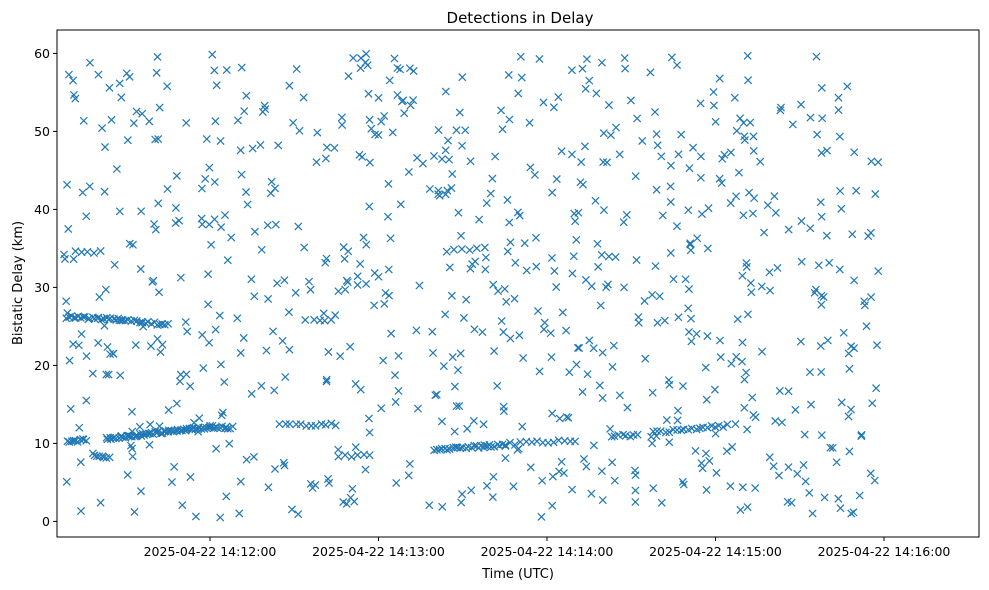  Describe the element at coordinates (45, 287) in the screenshot. I see `y-axis: 0 10 20 30 40 50 60` at that location.